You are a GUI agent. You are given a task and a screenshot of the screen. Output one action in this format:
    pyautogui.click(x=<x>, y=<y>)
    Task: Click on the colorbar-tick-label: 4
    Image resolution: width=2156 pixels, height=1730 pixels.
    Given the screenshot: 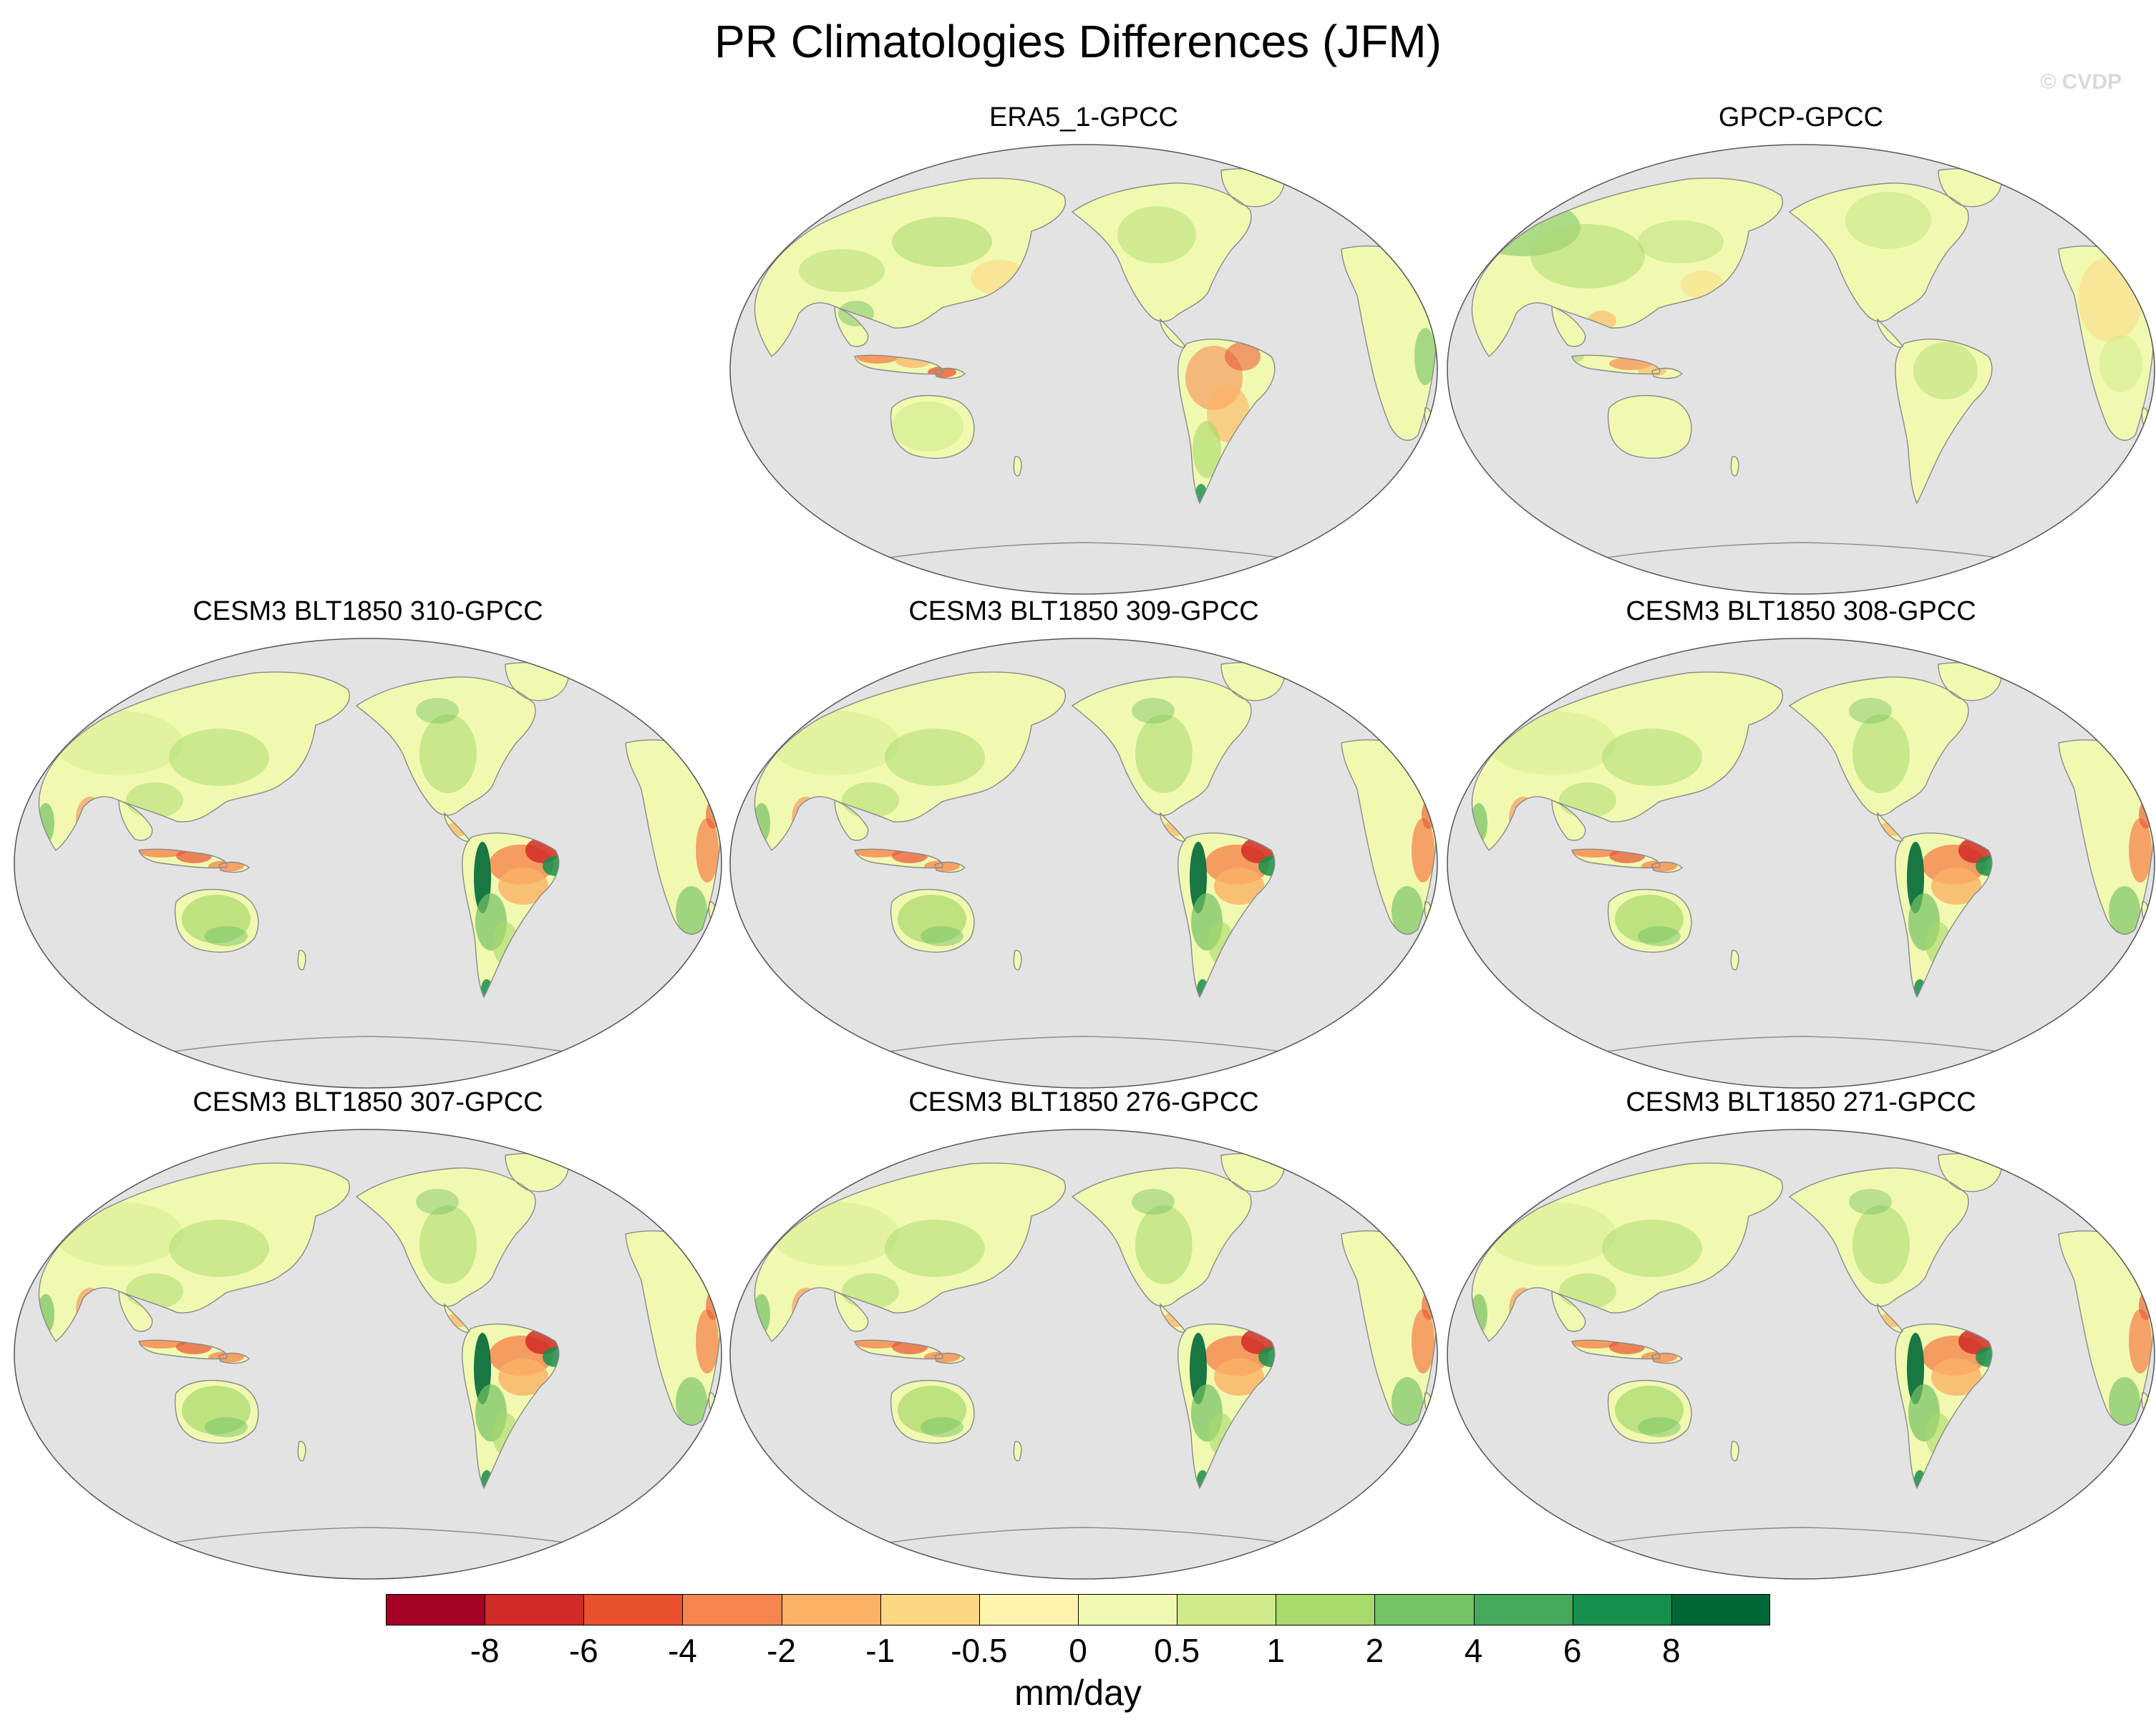 What is the action you would take?
    pyautogui.click(x=1473, y=1650)
    